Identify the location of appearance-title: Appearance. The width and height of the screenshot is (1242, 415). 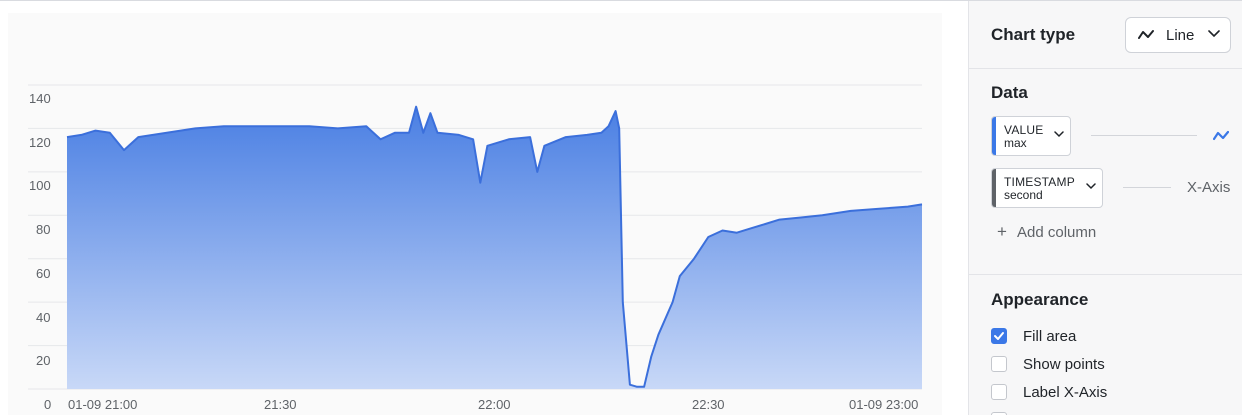
(1040, 299).